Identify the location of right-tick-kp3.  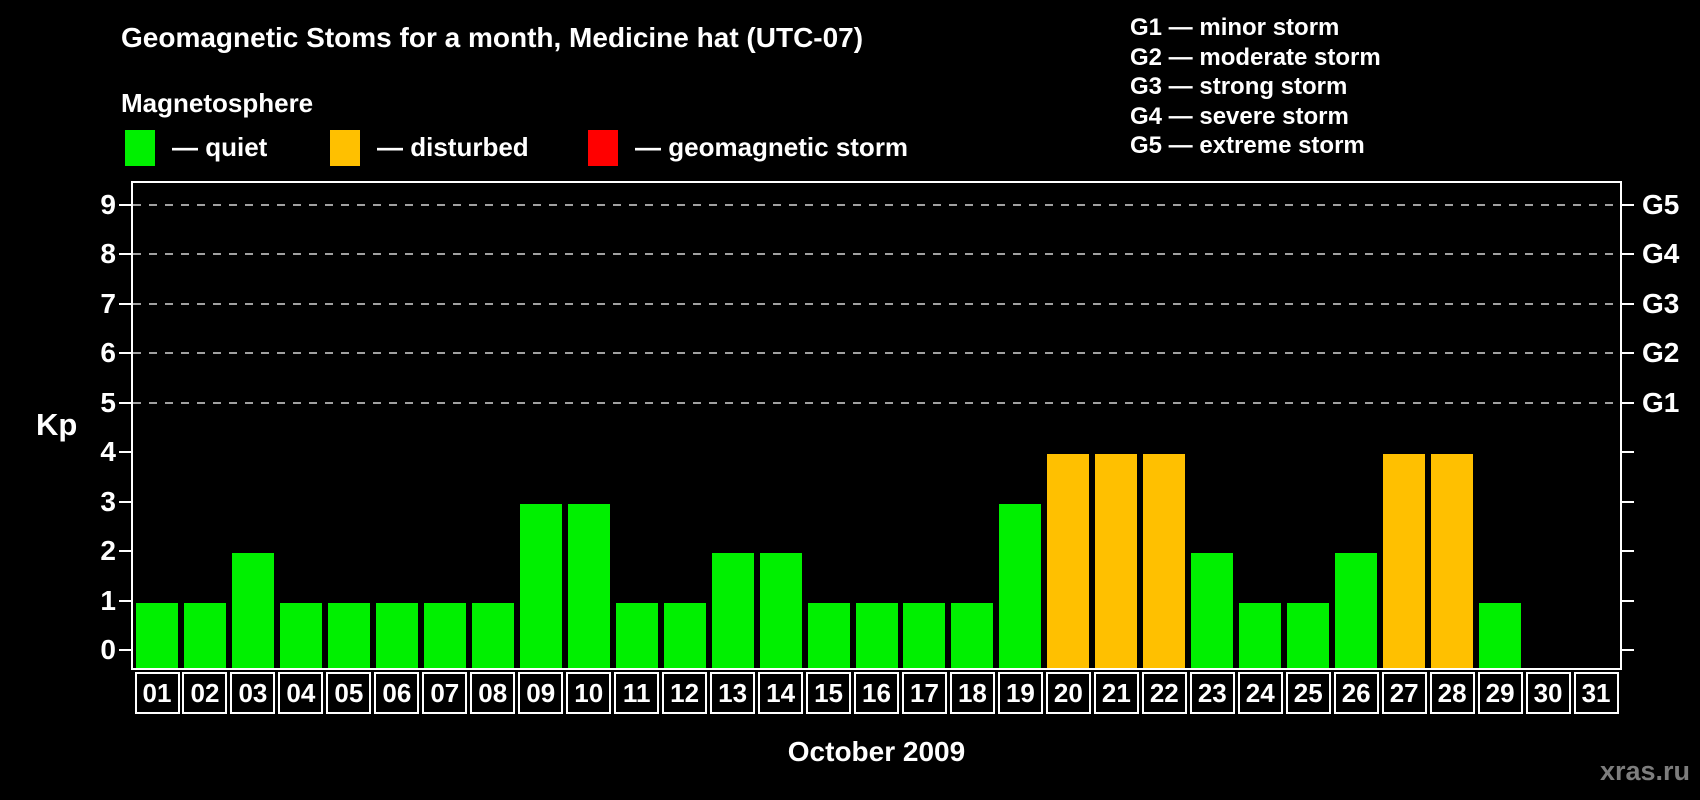
(1628, 501).